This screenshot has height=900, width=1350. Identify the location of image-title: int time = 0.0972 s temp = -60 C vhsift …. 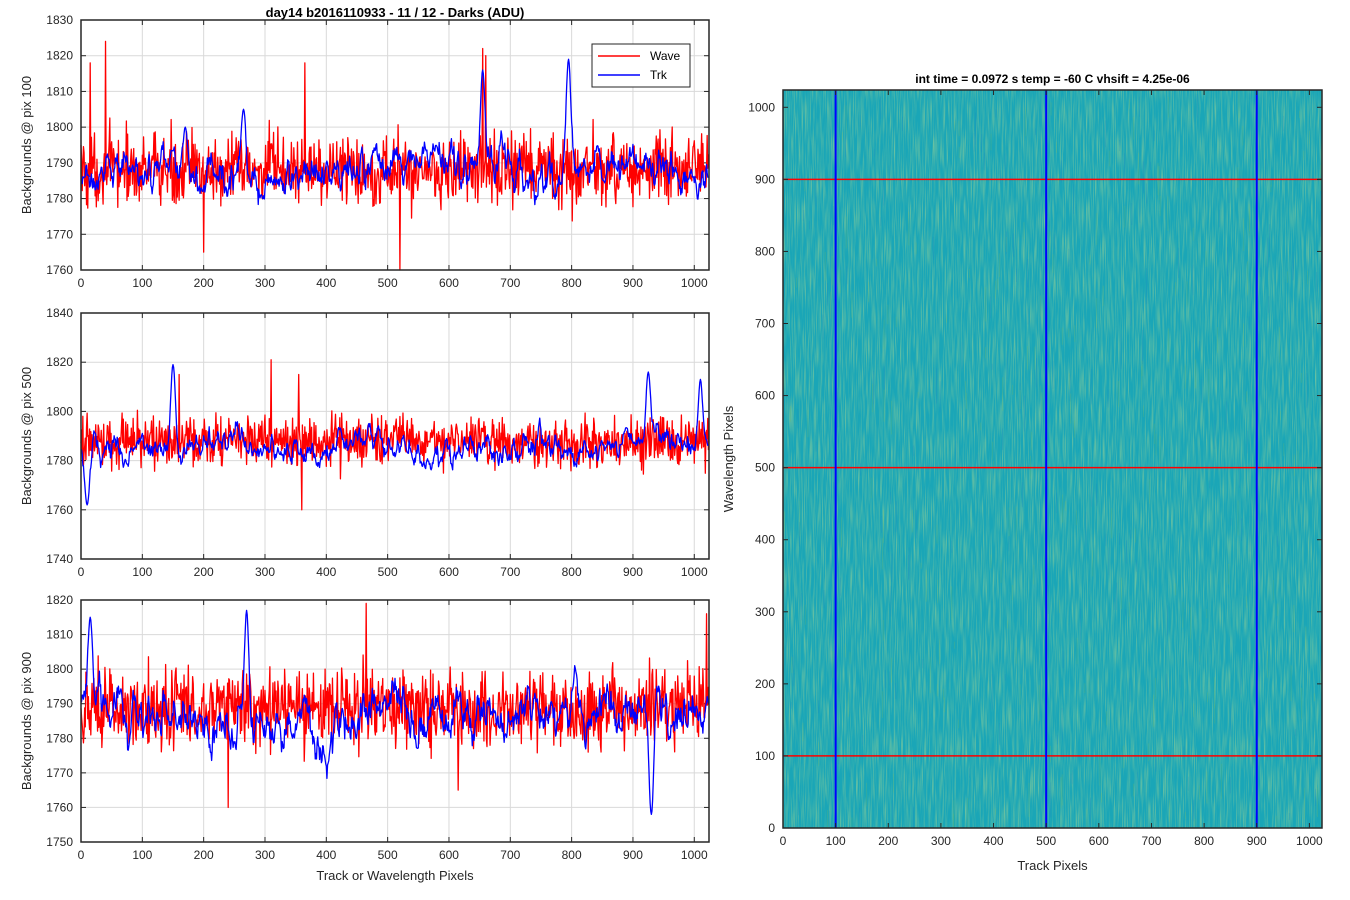
(1052, 79).